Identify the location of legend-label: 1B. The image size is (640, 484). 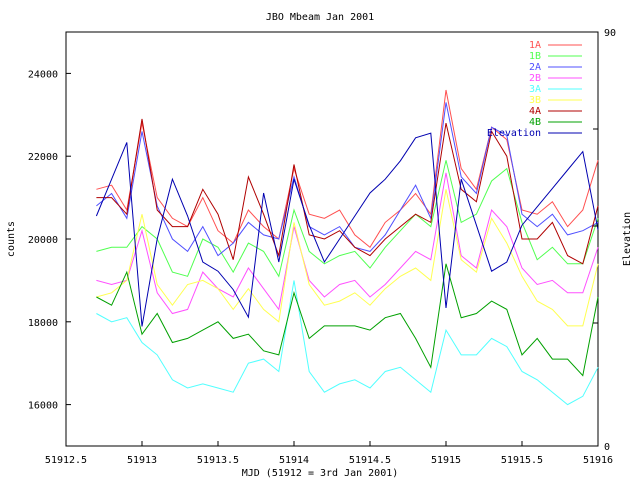
(535, 56).